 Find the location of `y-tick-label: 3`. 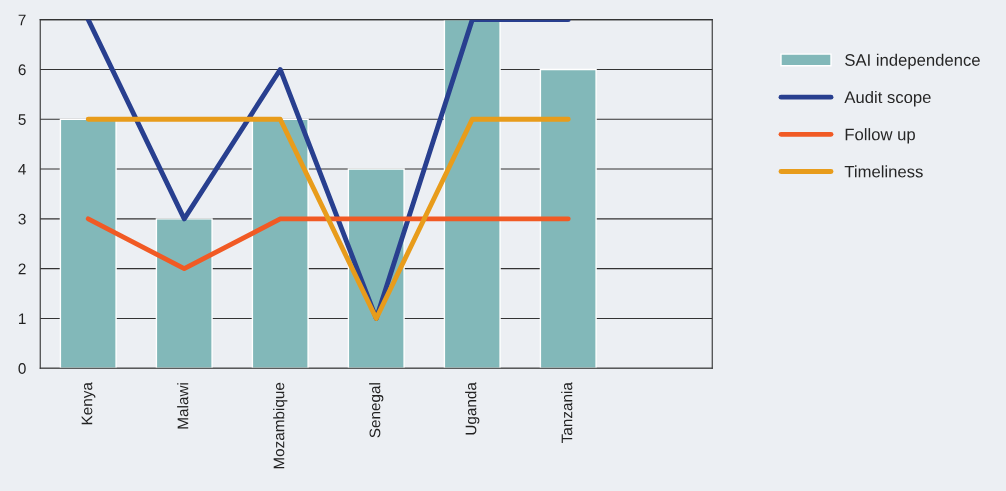

y-tick-label: 3 is located at coordinates (22, 219).